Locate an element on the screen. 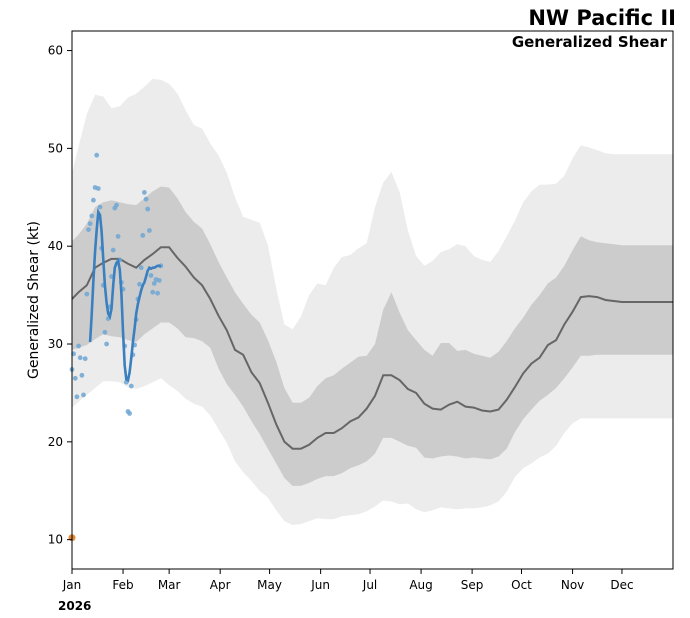  y-tick-label: 50 is located at coordinates (55, 148).